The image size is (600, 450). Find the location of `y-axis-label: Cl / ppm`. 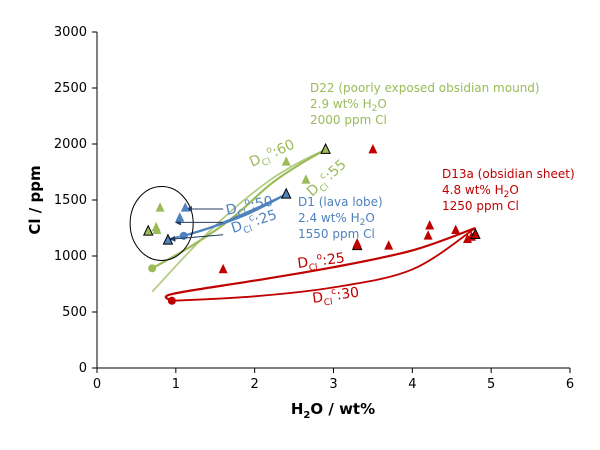

y-axis-label: Cl / ppm is located at coordinates (35, 199).